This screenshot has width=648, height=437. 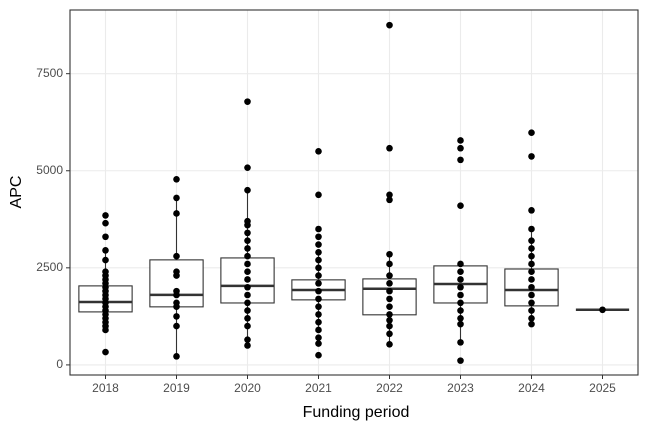 What do you see at coordinates (531, 388) in the screenshot?
I see `x-tick-label: 2024` at bounding box center [531, 388].